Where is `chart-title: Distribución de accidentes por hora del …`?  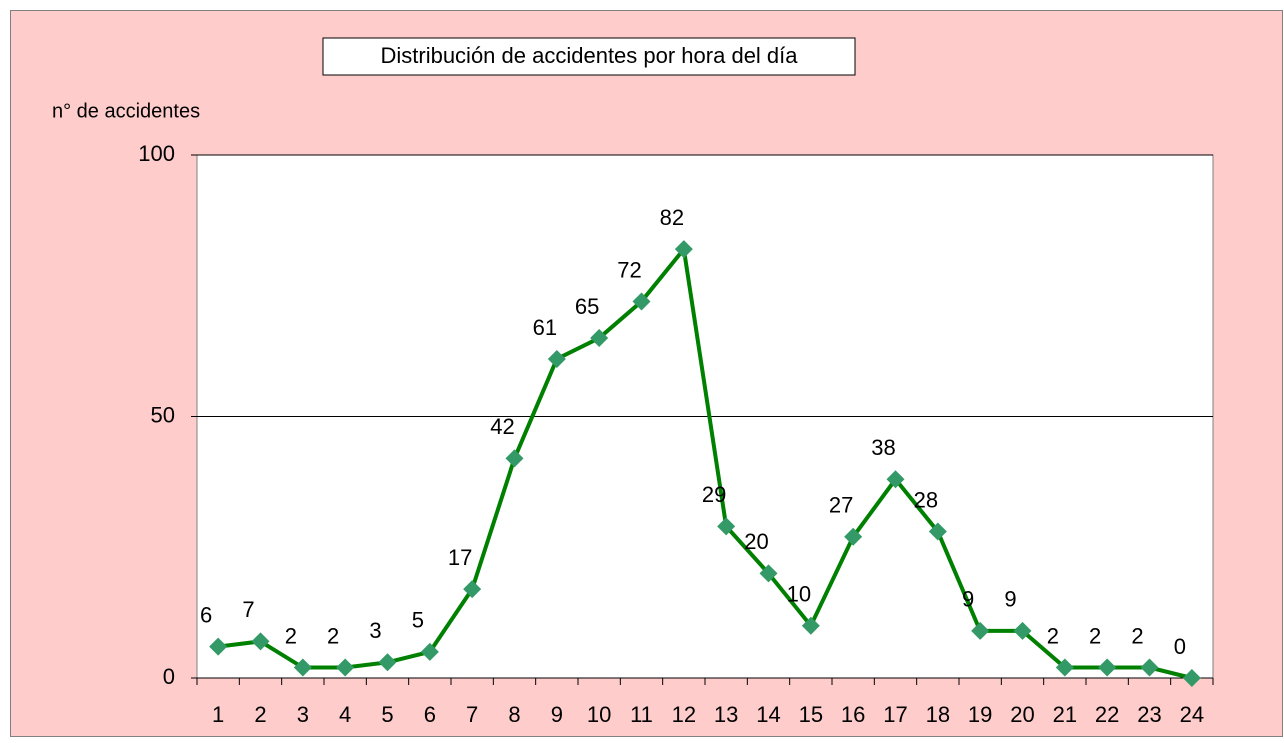
chart-title: Distribución de accidentes por hora del … is located at coordinates (589, 55).